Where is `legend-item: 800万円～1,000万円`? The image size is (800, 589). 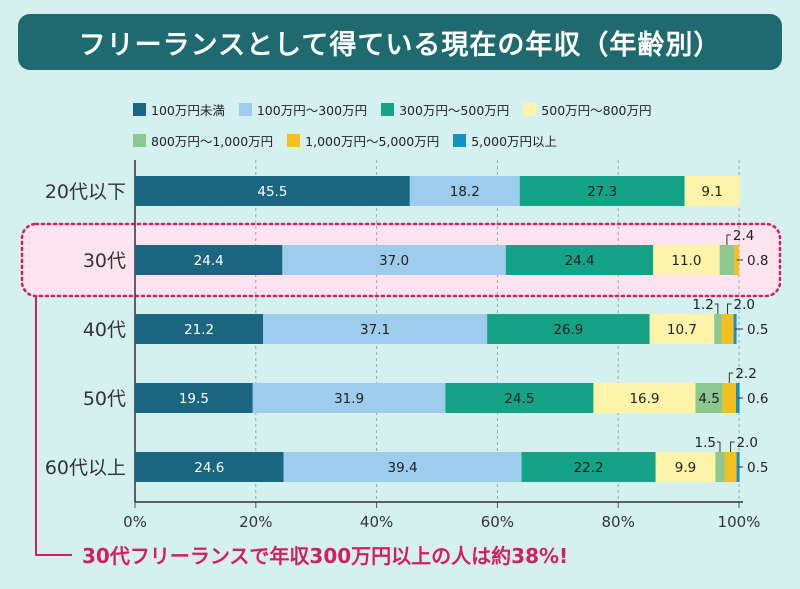 legend-item: 800万円～1,000万円 is located at coordinates (203, 140).